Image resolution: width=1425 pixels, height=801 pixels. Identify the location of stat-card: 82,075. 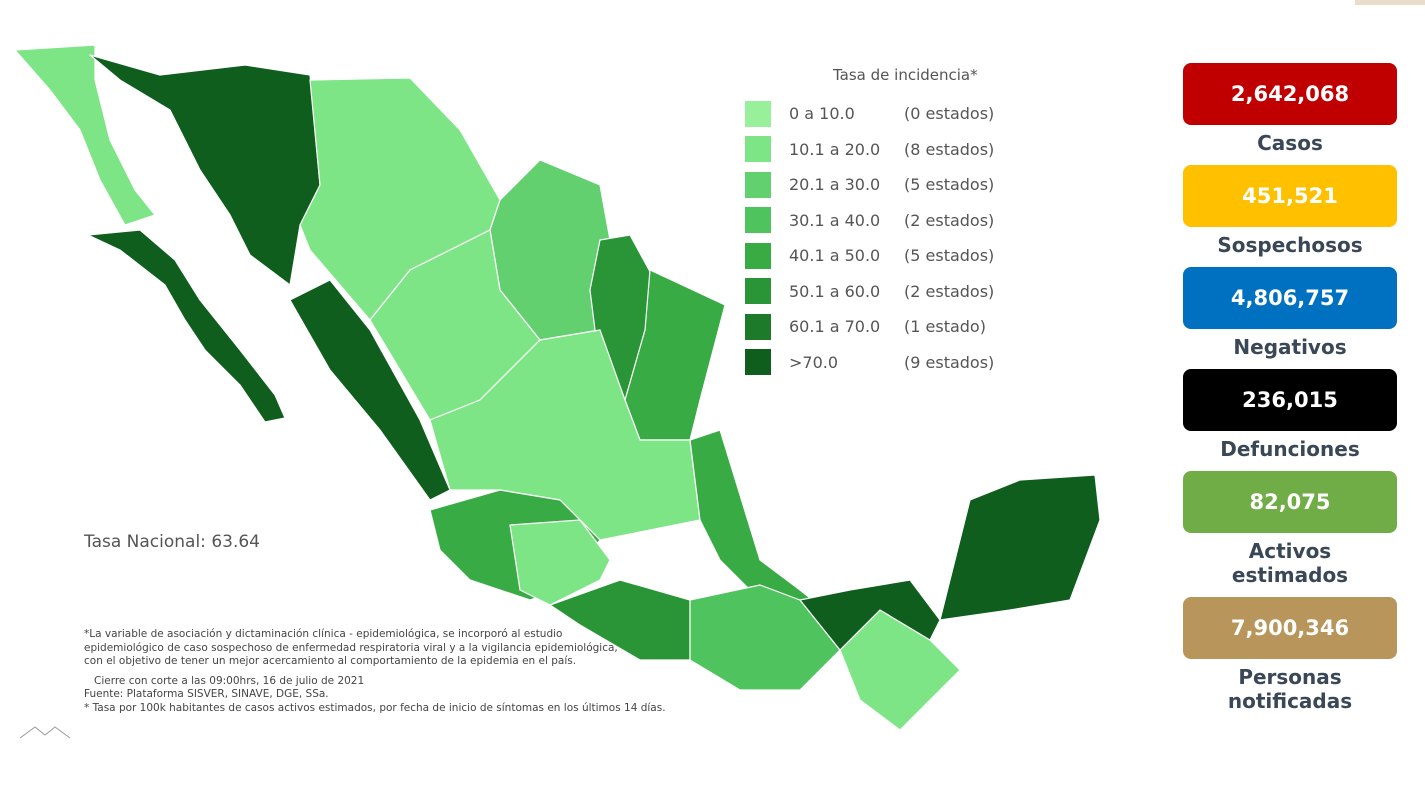
(1290, 502).